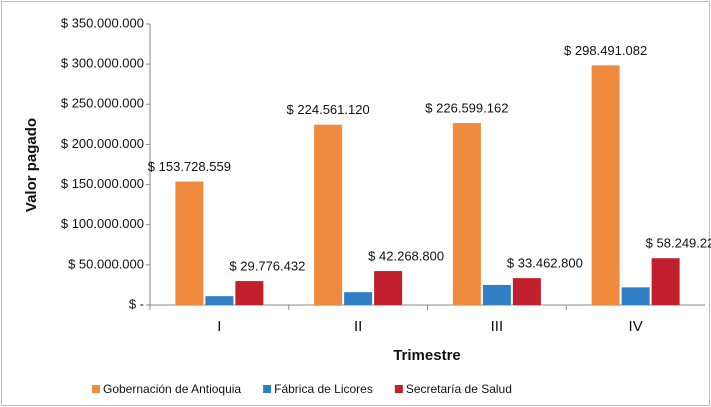 This screenshot has width=711, height=407. I want to click on data-label: $ 224.561.120, so click(328, 109).